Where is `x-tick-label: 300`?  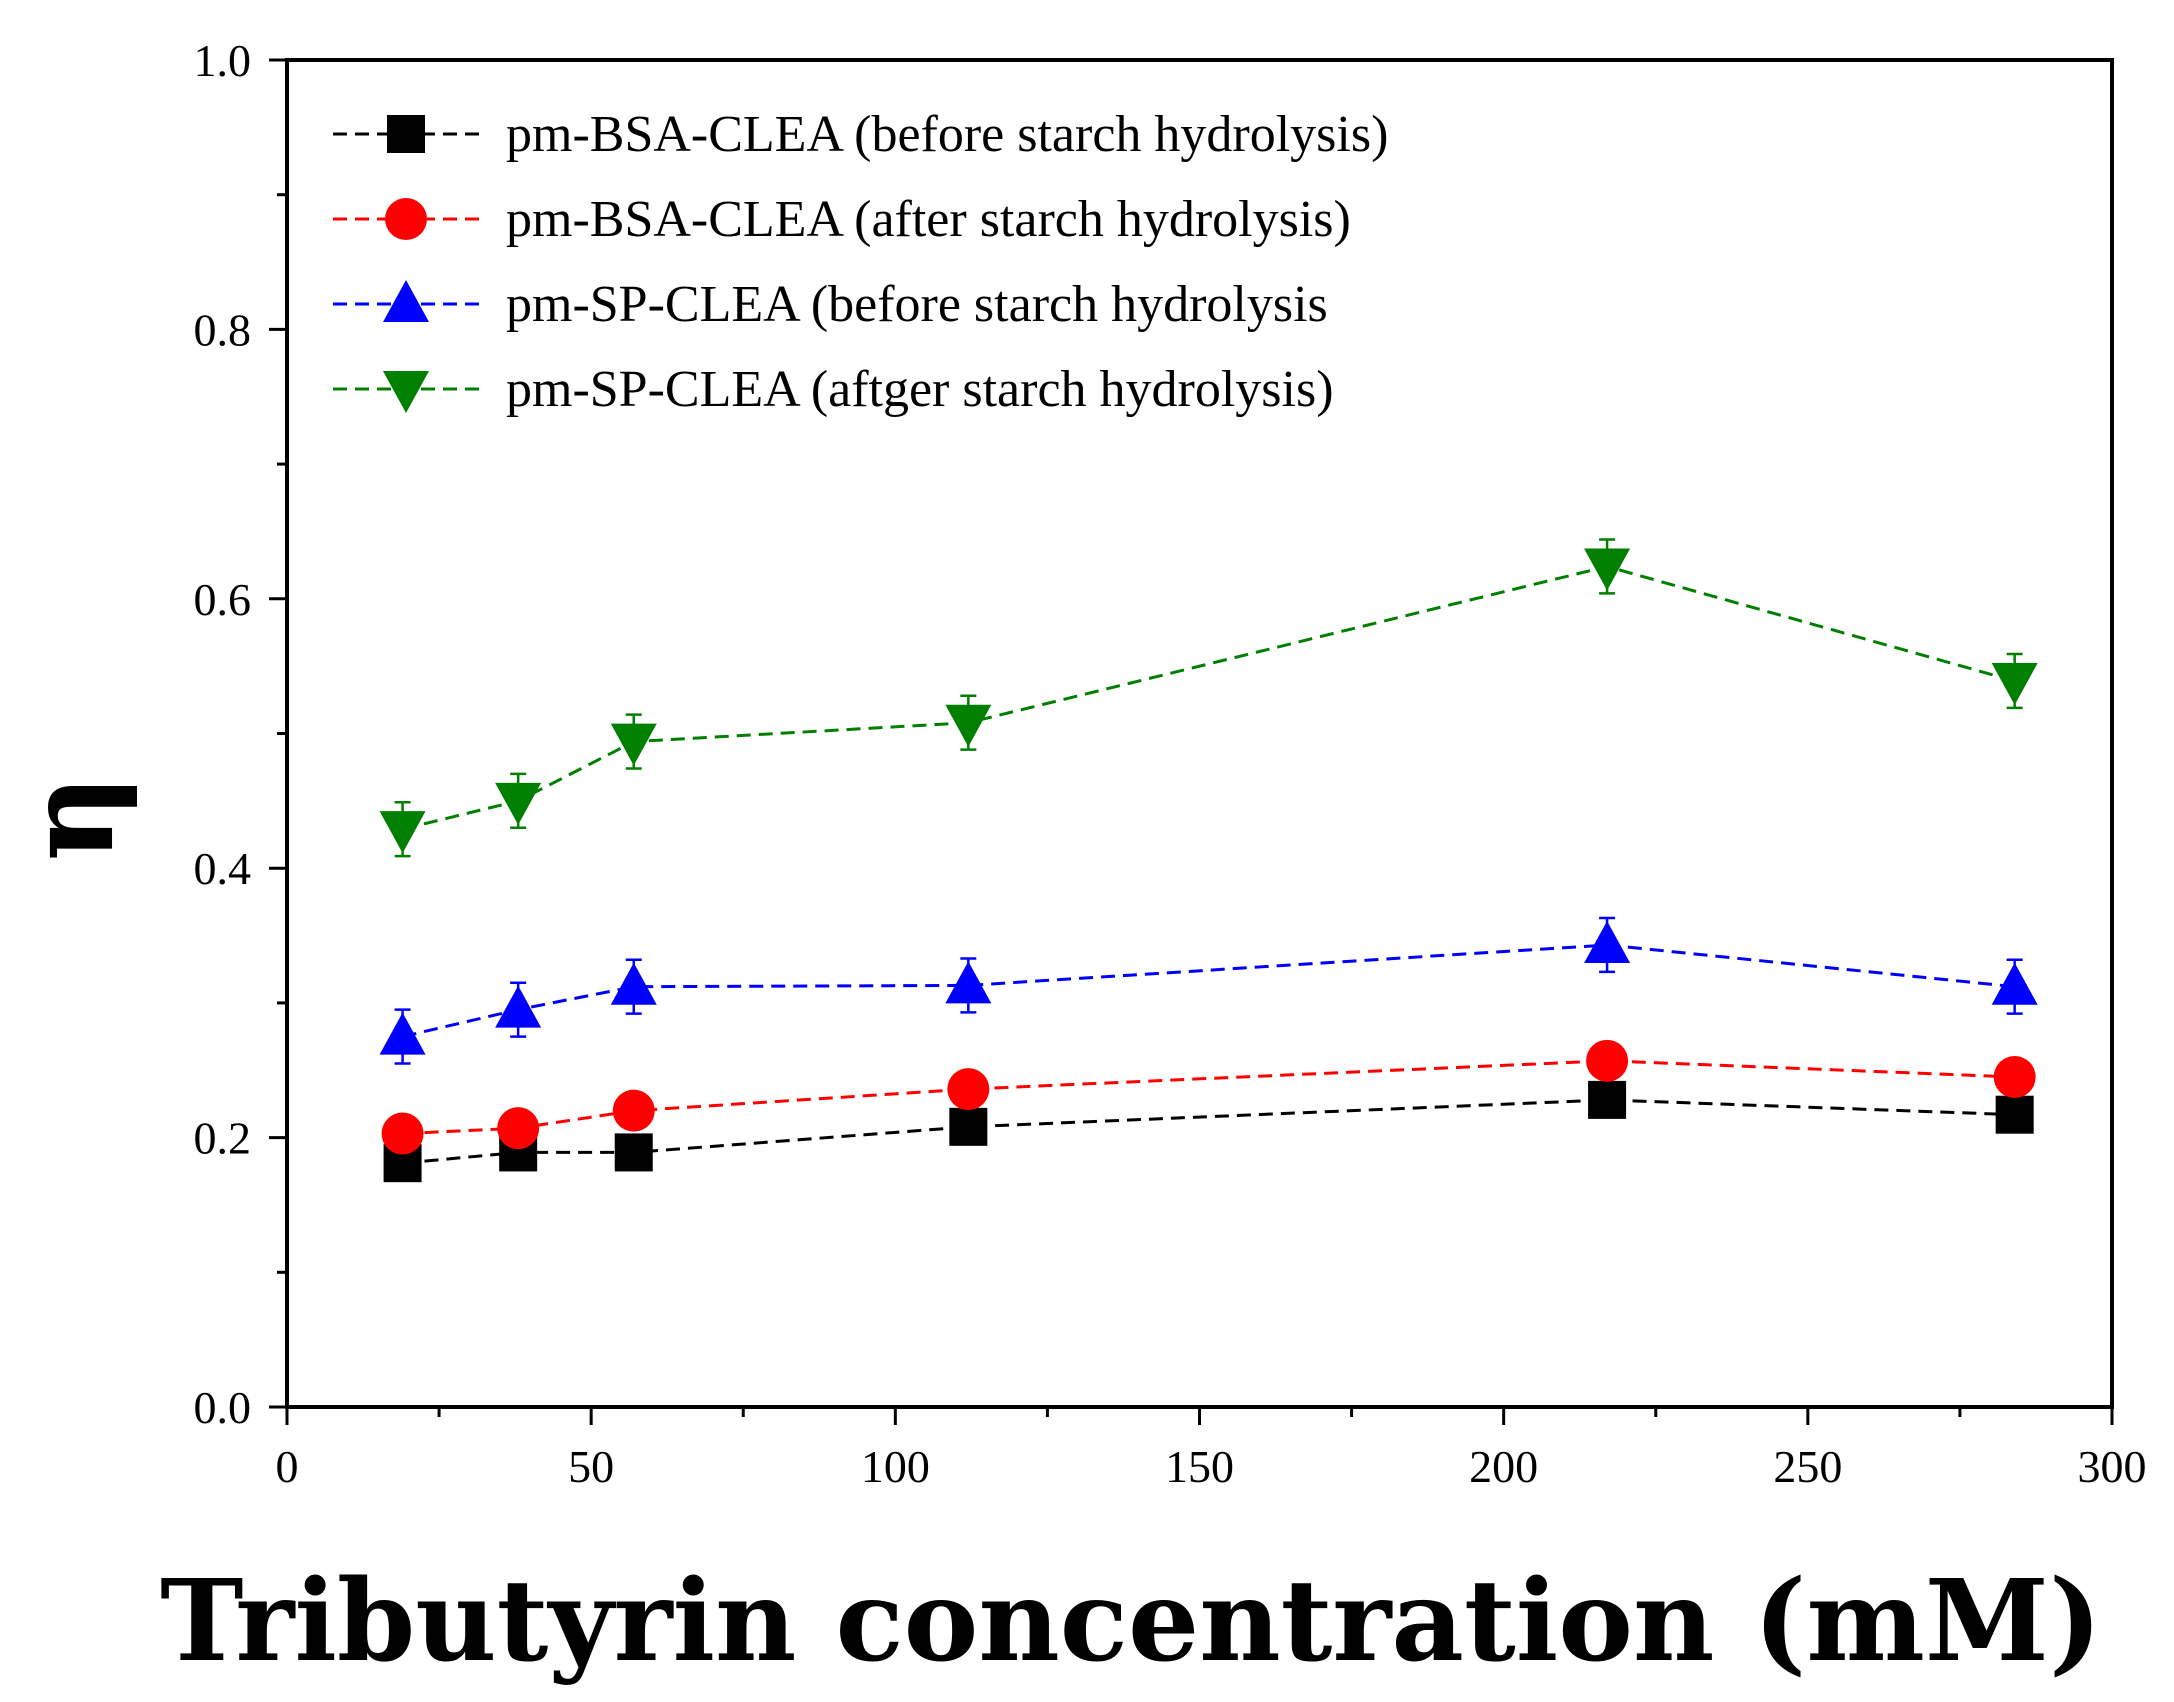 x-tick-label: 300 is located at coordinates (2112, 1466).